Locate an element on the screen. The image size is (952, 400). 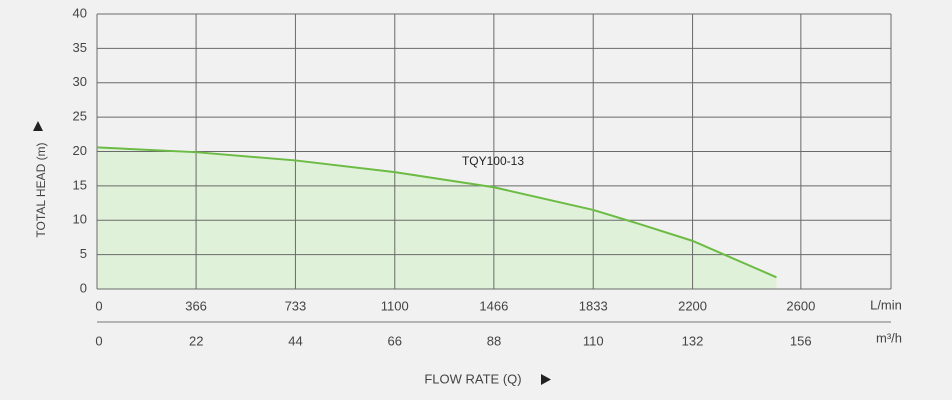
x-tick-label: 0 is located at coordinates (98, 305).